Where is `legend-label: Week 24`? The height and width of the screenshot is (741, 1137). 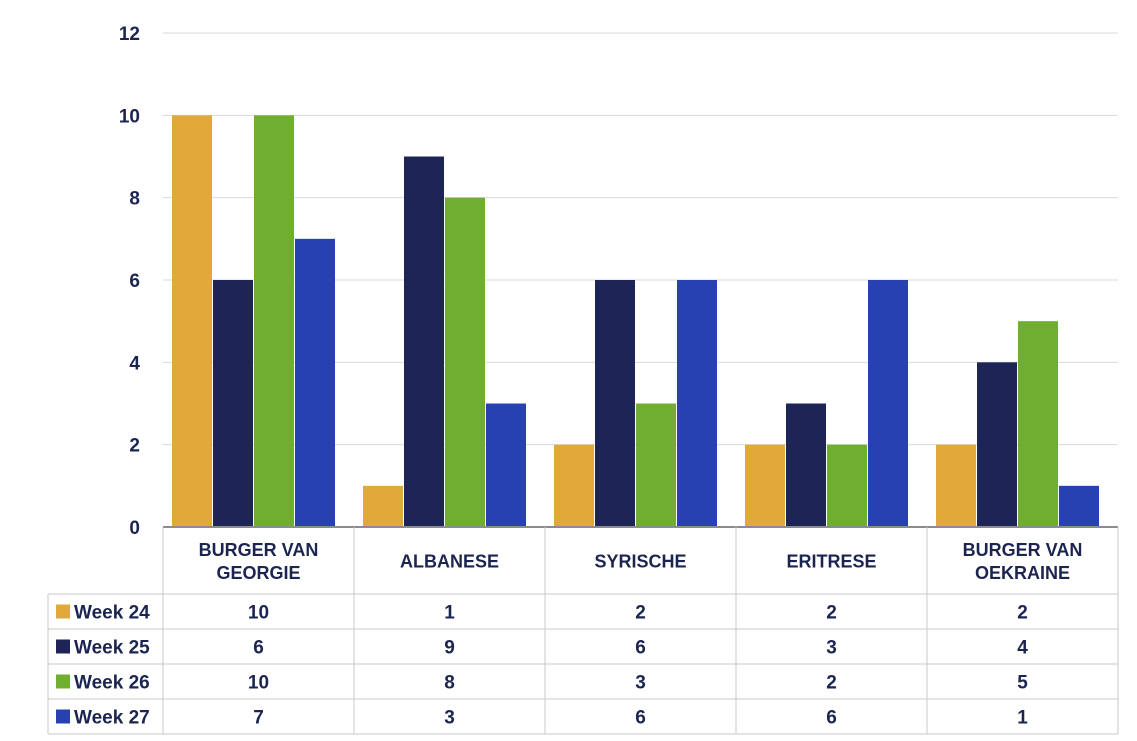
legend-label: Week 24 is located at coordinates (112, 613).